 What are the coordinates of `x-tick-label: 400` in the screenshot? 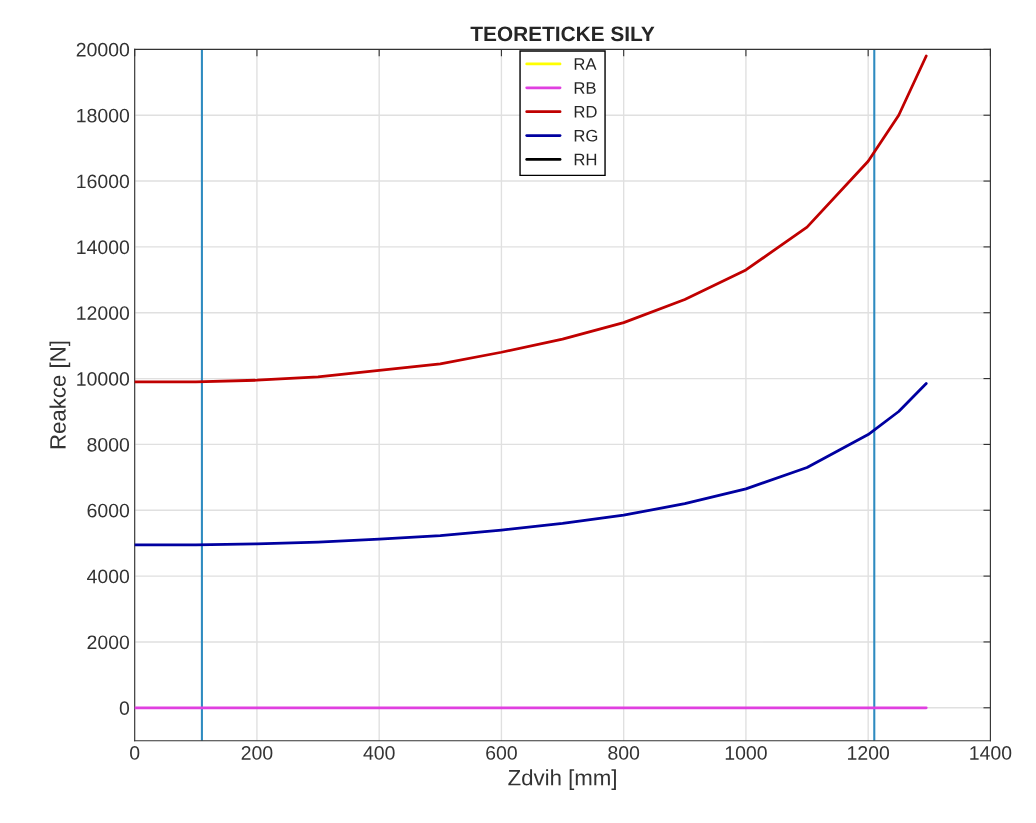 It's located at (379, 753).